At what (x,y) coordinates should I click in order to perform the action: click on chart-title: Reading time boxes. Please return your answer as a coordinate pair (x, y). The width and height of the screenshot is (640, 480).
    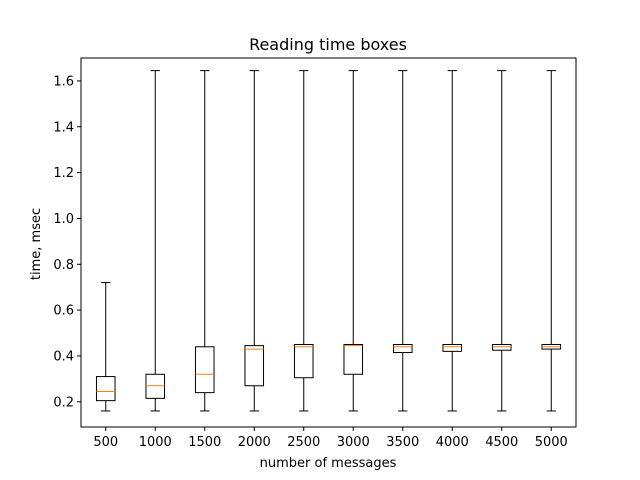
    Looking at the image, I should click on (328, 44).